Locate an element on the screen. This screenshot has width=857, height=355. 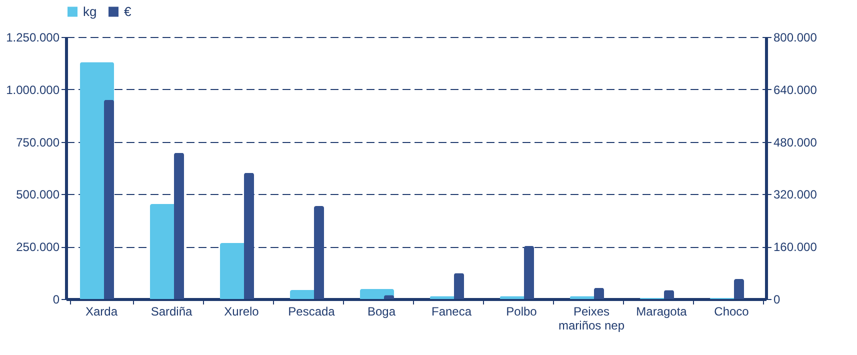
y2-tick-label: 320.000 is located at coordinates (796, 195).